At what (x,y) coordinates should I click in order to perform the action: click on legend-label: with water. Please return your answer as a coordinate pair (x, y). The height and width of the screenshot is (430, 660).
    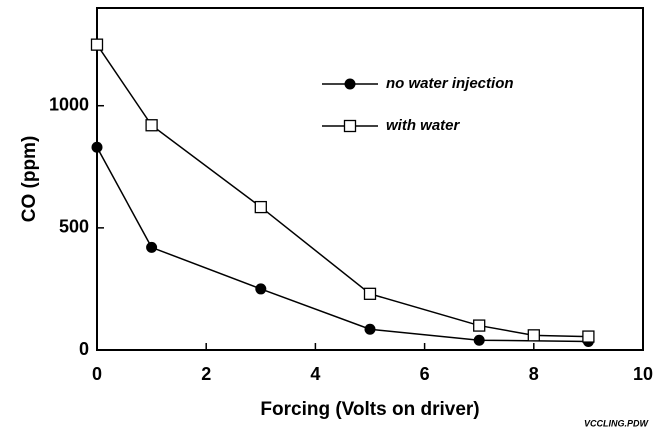
    Looking at the image, I should click on (423, 125).